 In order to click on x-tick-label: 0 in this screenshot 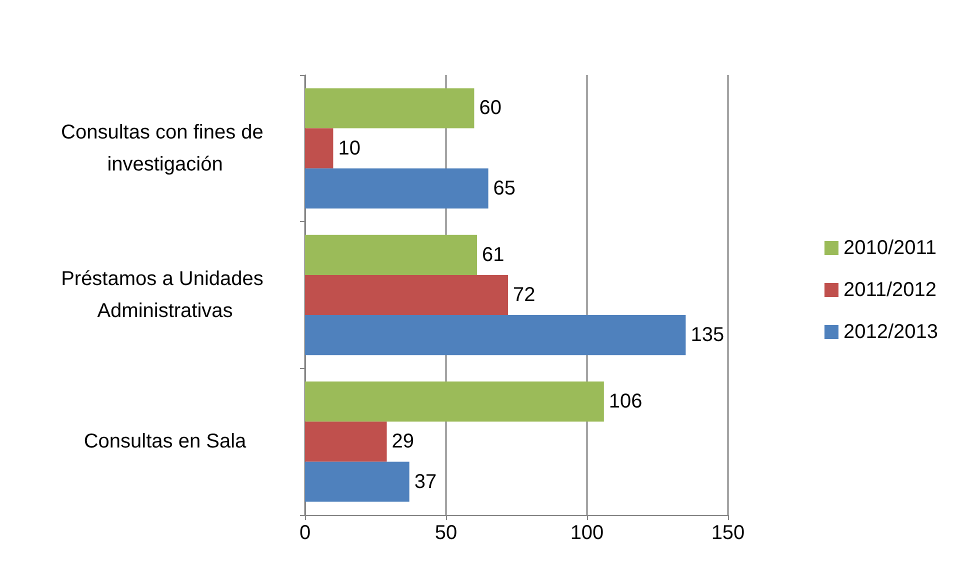, I will do `click(305, 533)`.